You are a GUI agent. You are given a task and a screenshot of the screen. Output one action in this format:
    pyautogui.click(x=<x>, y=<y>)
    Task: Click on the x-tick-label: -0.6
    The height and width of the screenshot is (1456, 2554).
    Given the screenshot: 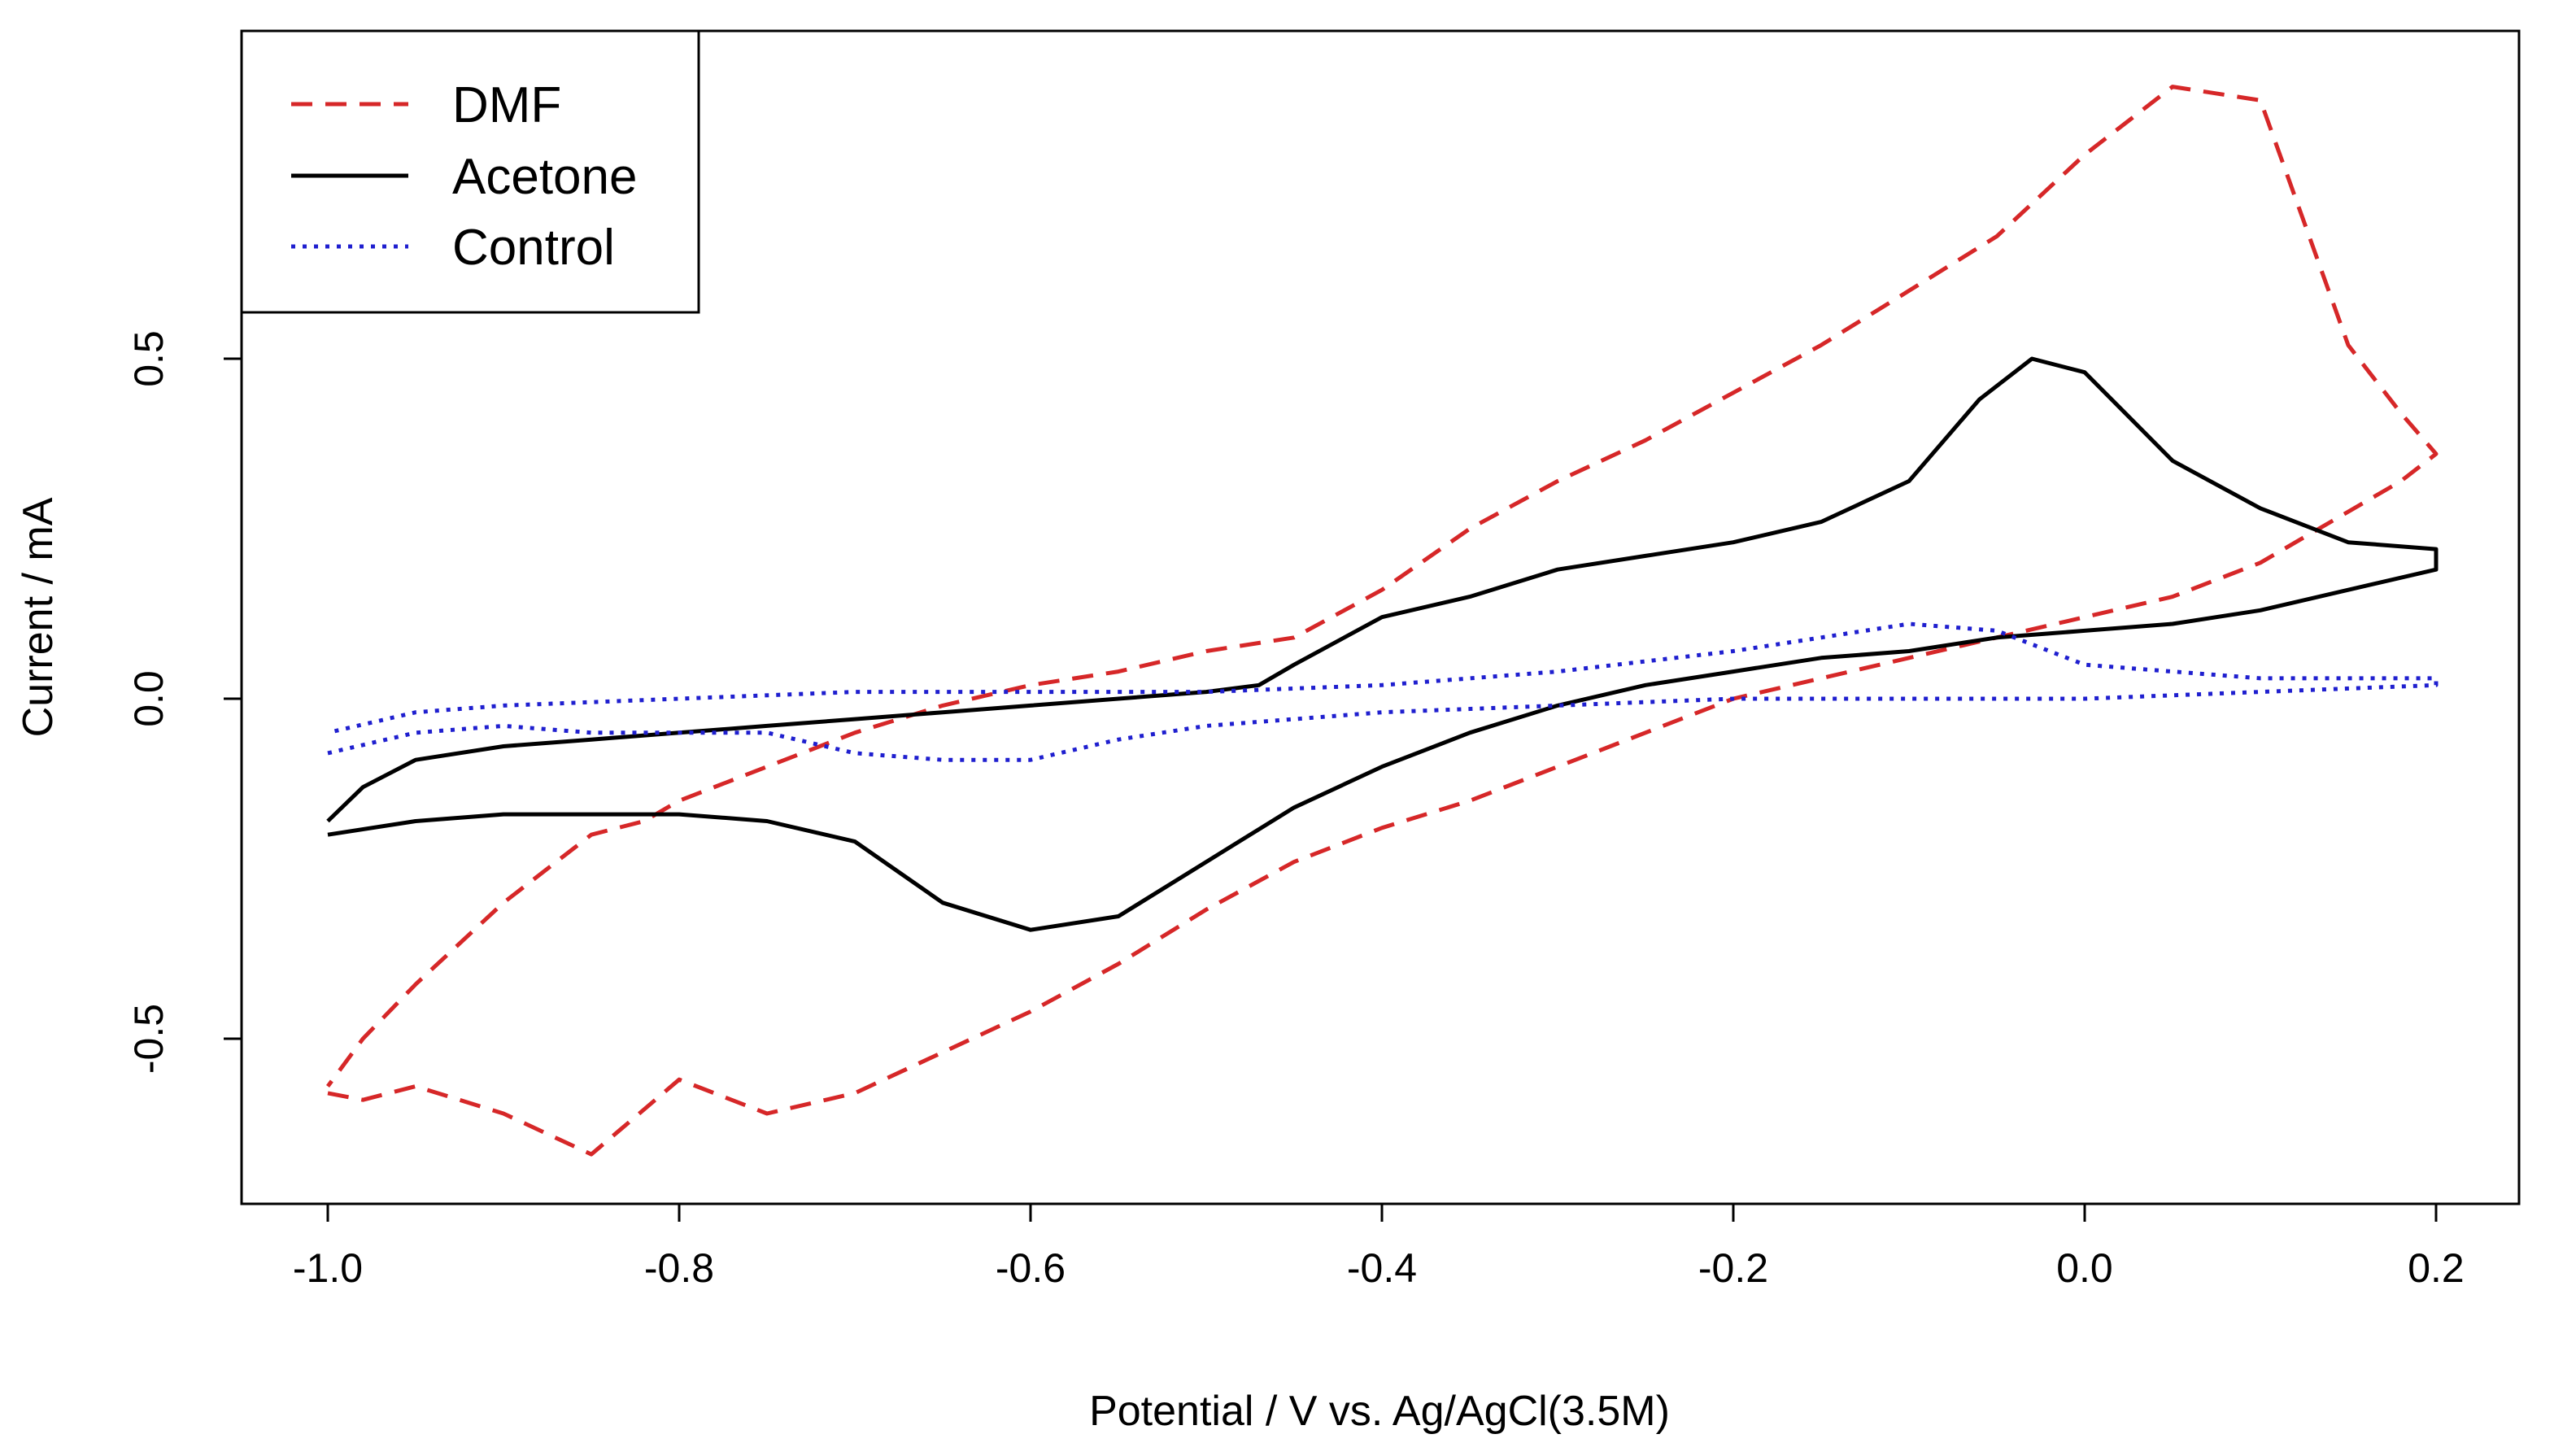 What is the action you would take?
    pyautogui.click(x=1031, y=1268)
    